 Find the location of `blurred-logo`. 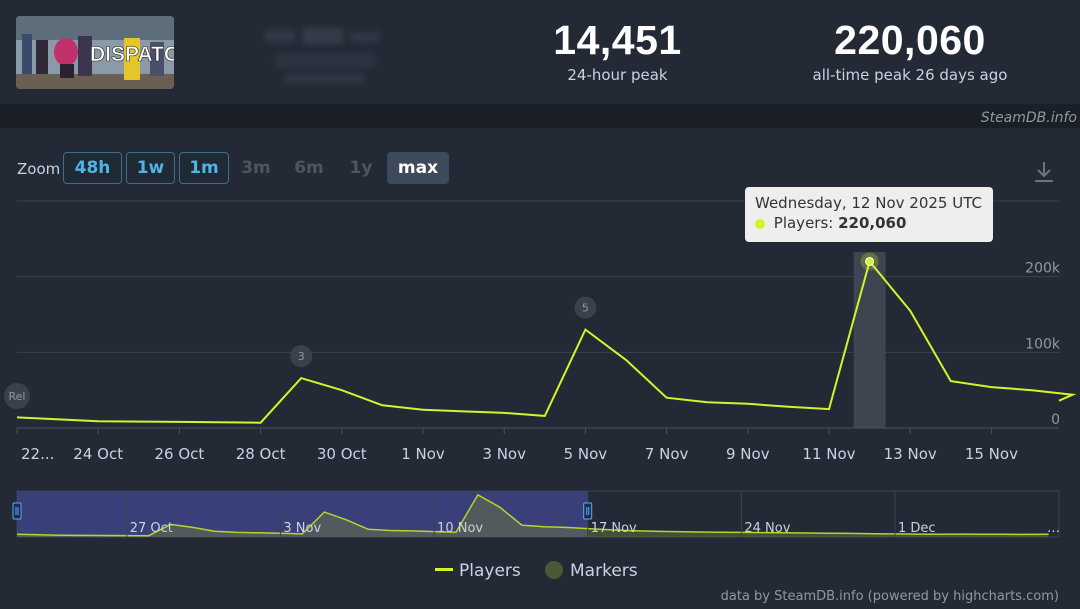

blurred-logo is located at coordinates (325, 56).